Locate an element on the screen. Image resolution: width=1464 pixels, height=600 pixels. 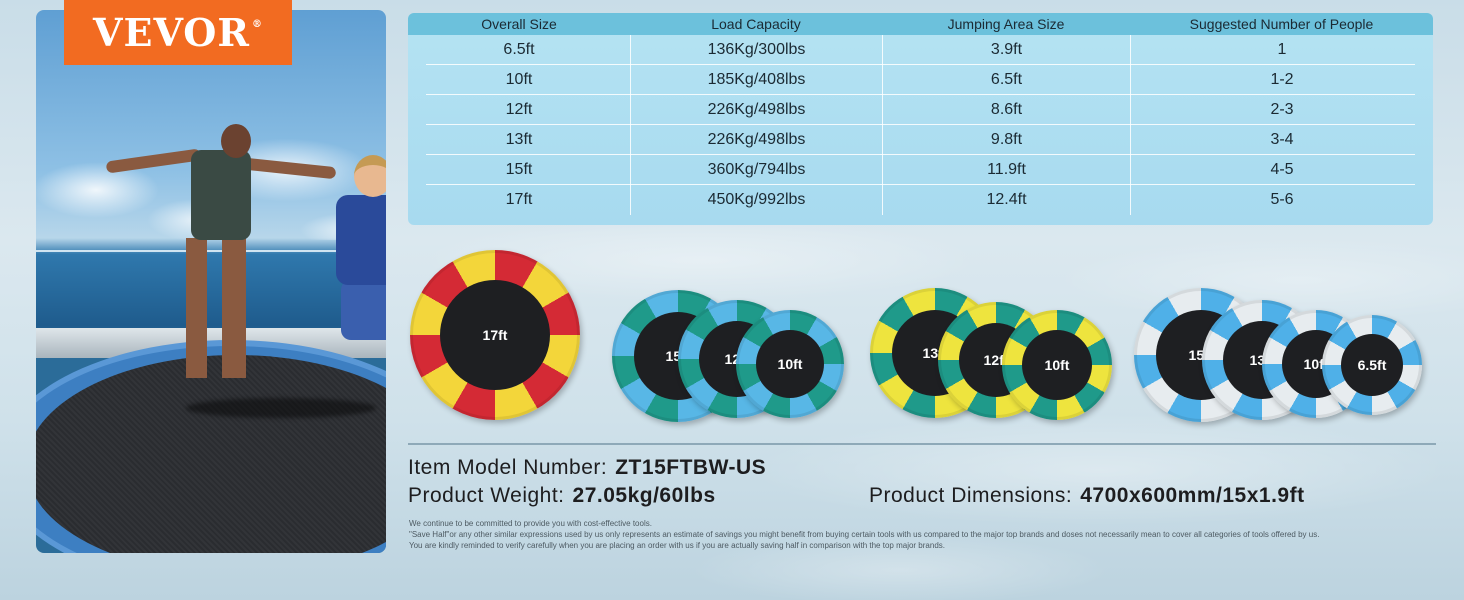
trampoline-size-label: 17ft is located at coordinates (495, 335).